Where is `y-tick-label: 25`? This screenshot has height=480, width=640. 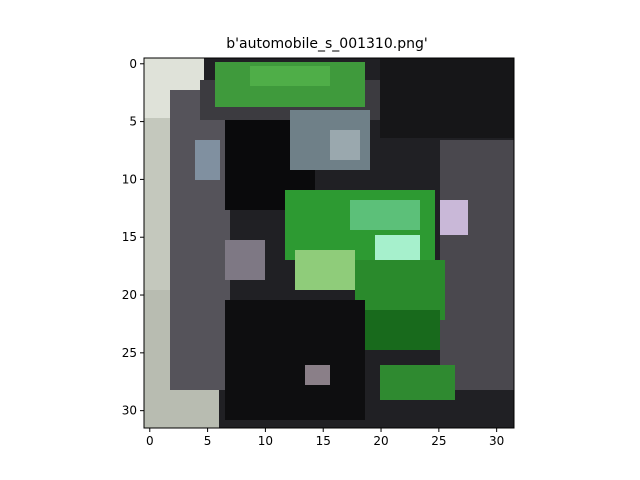 y-tick-label: 25 is located at coordinates (129, 353).